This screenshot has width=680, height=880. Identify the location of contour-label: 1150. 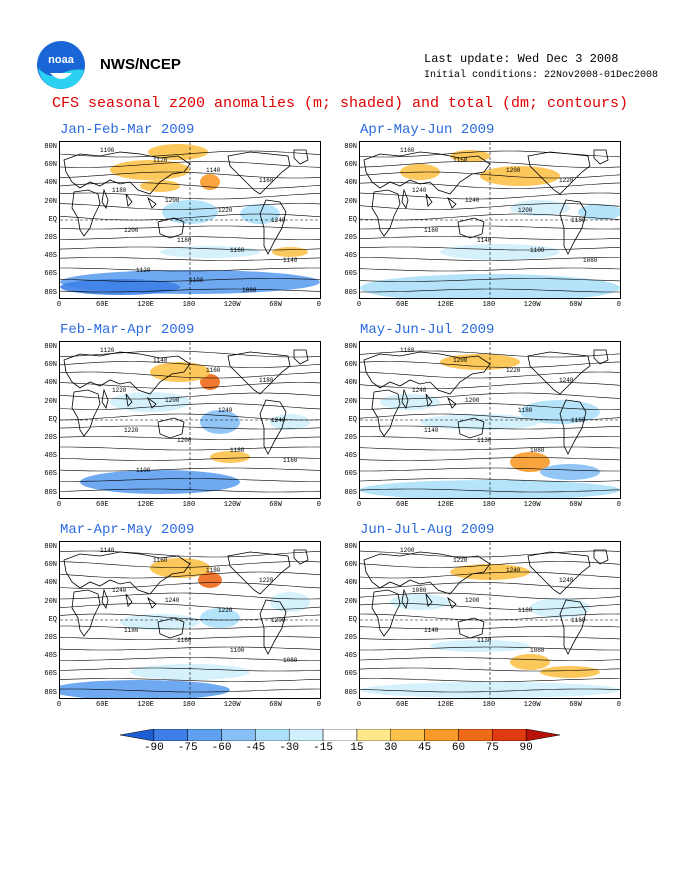
(460, 160).